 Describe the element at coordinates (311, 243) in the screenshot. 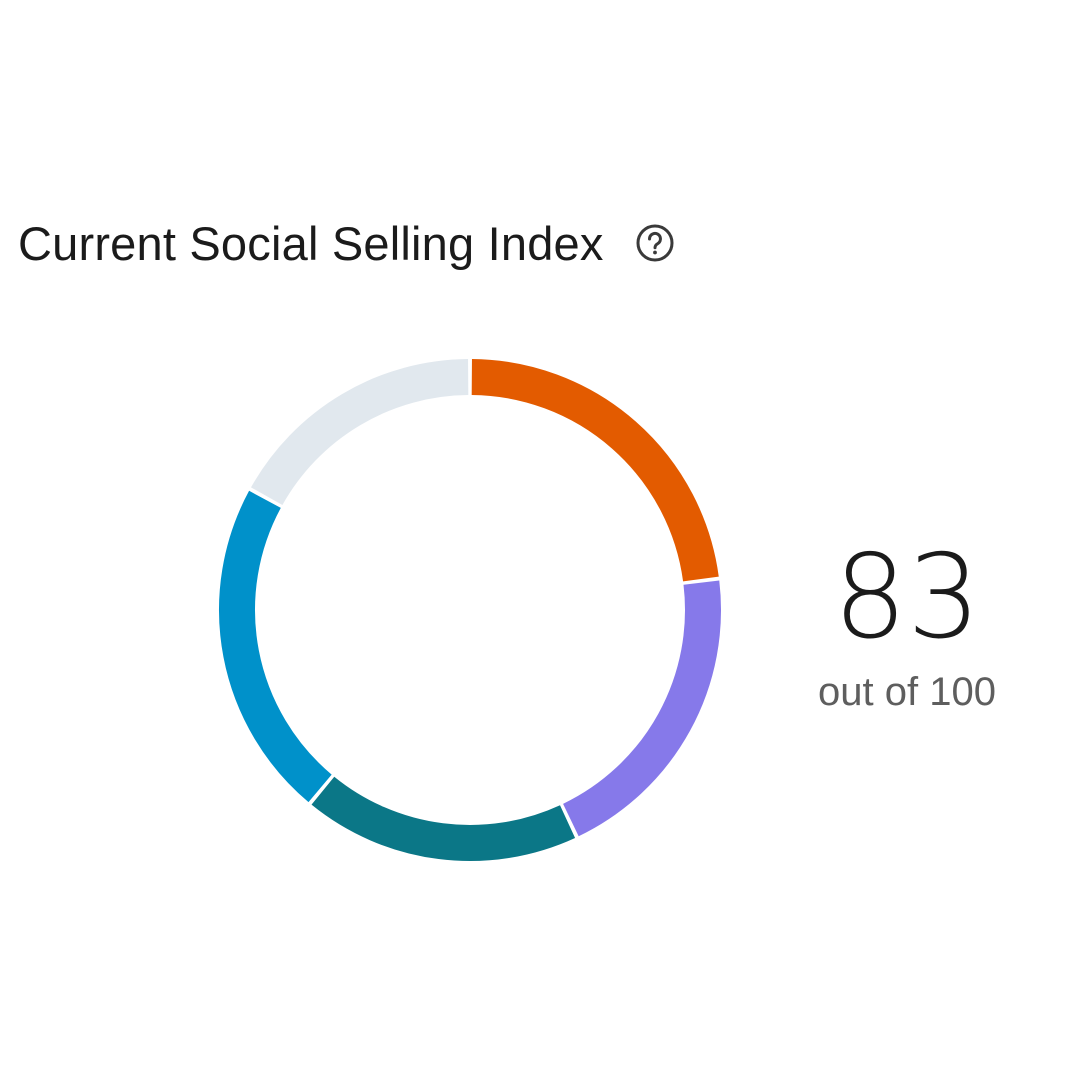

I see `page-title: Current Social Selling Index` at that location.